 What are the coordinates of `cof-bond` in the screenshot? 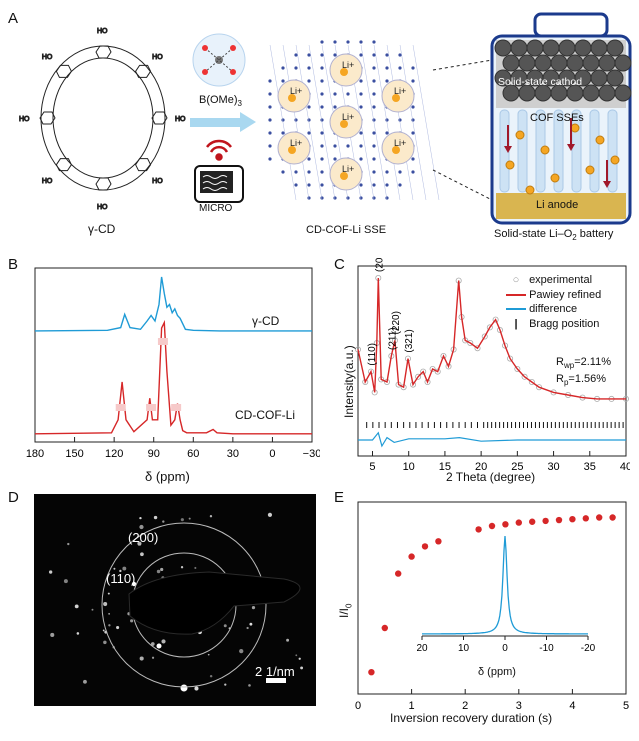 It's located at (296, 122).